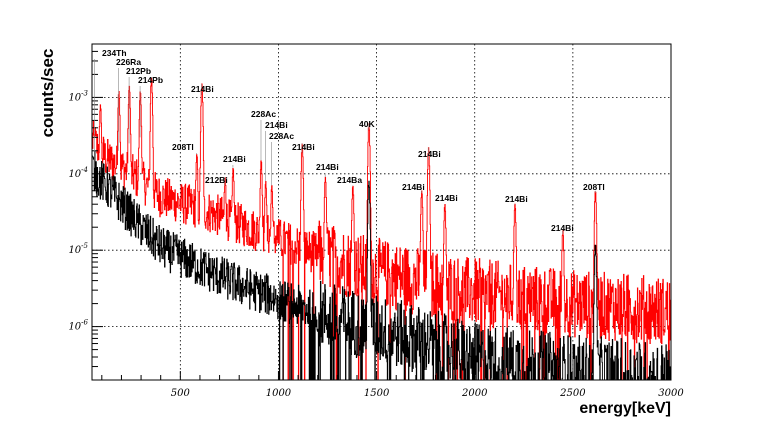  What do you see at coordinates (128, 62) in the screenshot?
I see `peak-label: 226Ra` at bounding box center [128, 62].